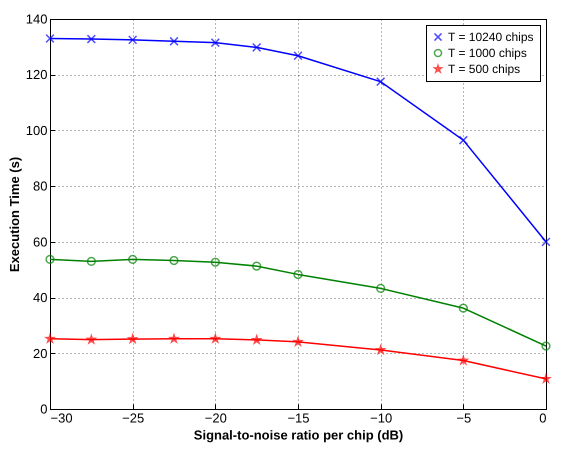  I want to click on x-tick-label: −20, so click(215, 418).